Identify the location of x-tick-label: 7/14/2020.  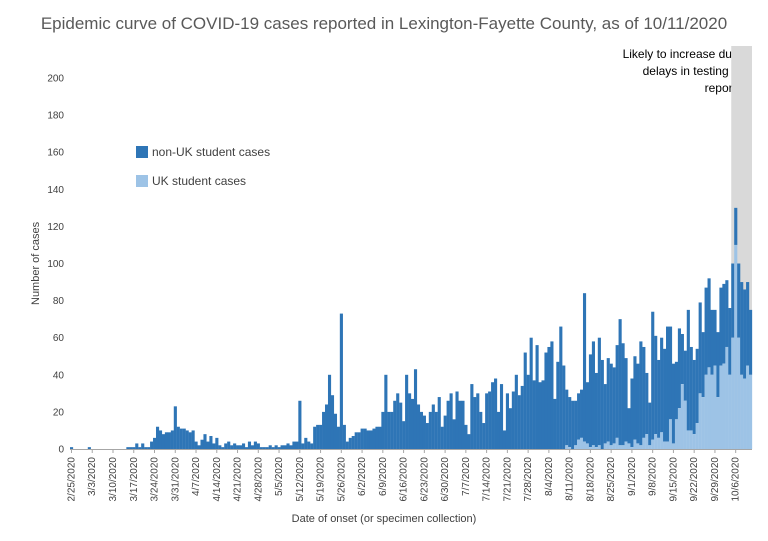
(487, 479).